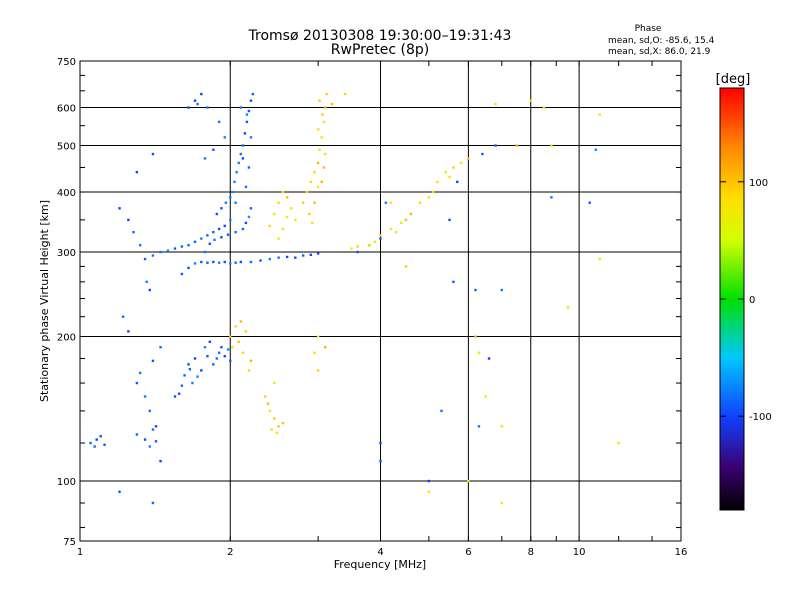 The image size is (800, 600). I want to click on y-tick-label: 300, so click(66, 253).